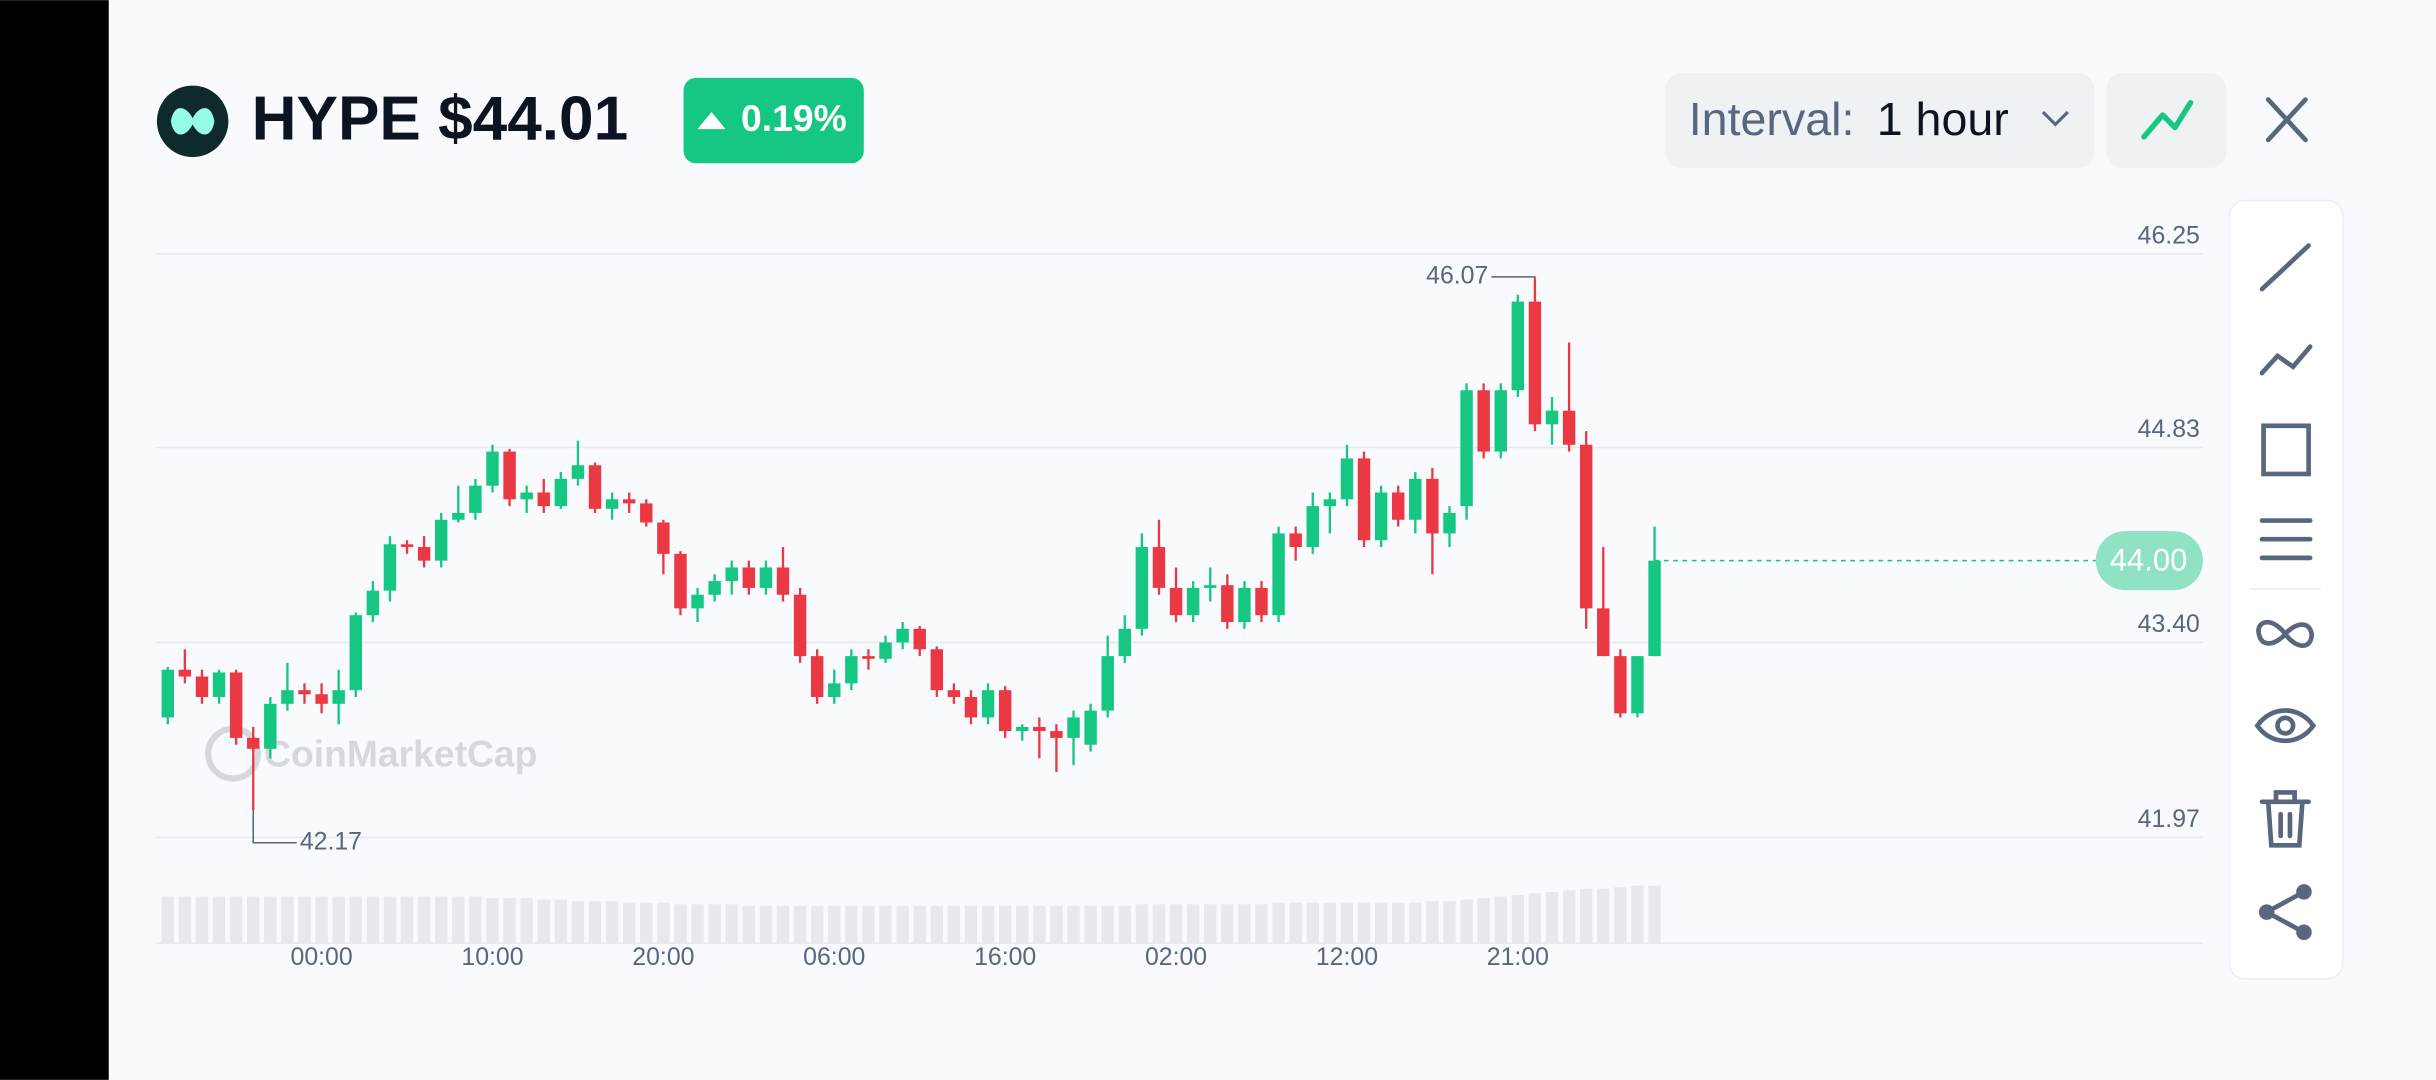 This screenshot has height=1080, width=2436. I want to click on x-tick-label: 21:00, so click(1518, 957).